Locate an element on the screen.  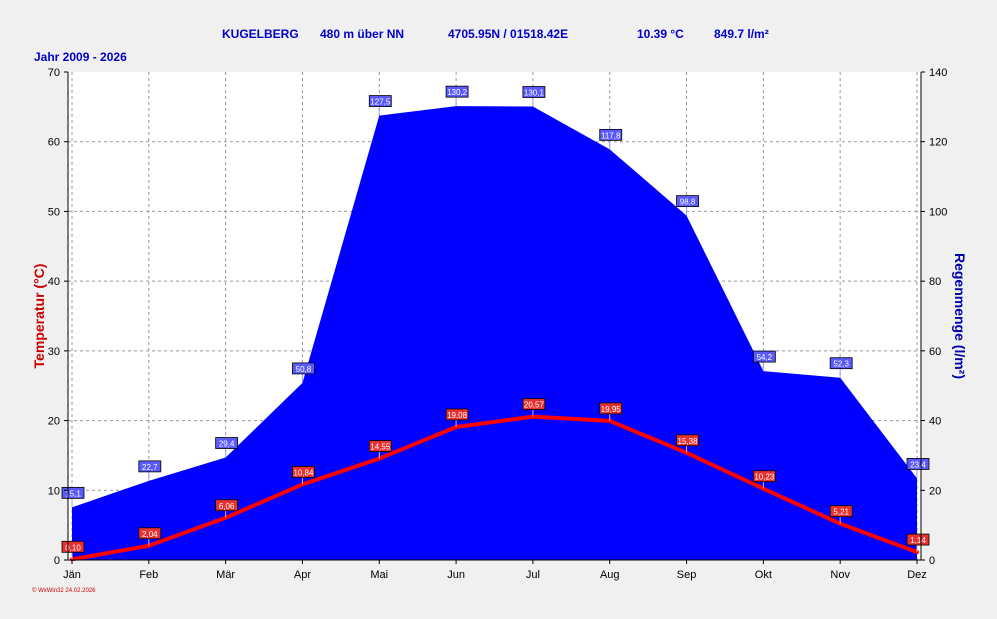
temp-data-label: 20,57 is located at coordinates (534, 405).